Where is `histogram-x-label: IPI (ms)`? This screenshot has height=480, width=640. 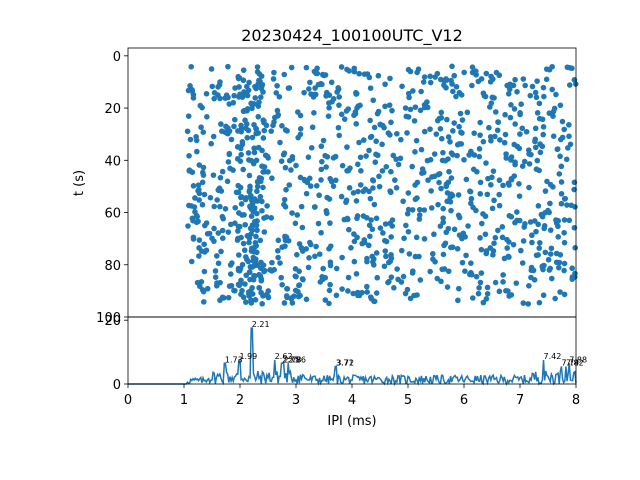 histogram-x-label: IPI (ms) is located at coordinates (351, 421).